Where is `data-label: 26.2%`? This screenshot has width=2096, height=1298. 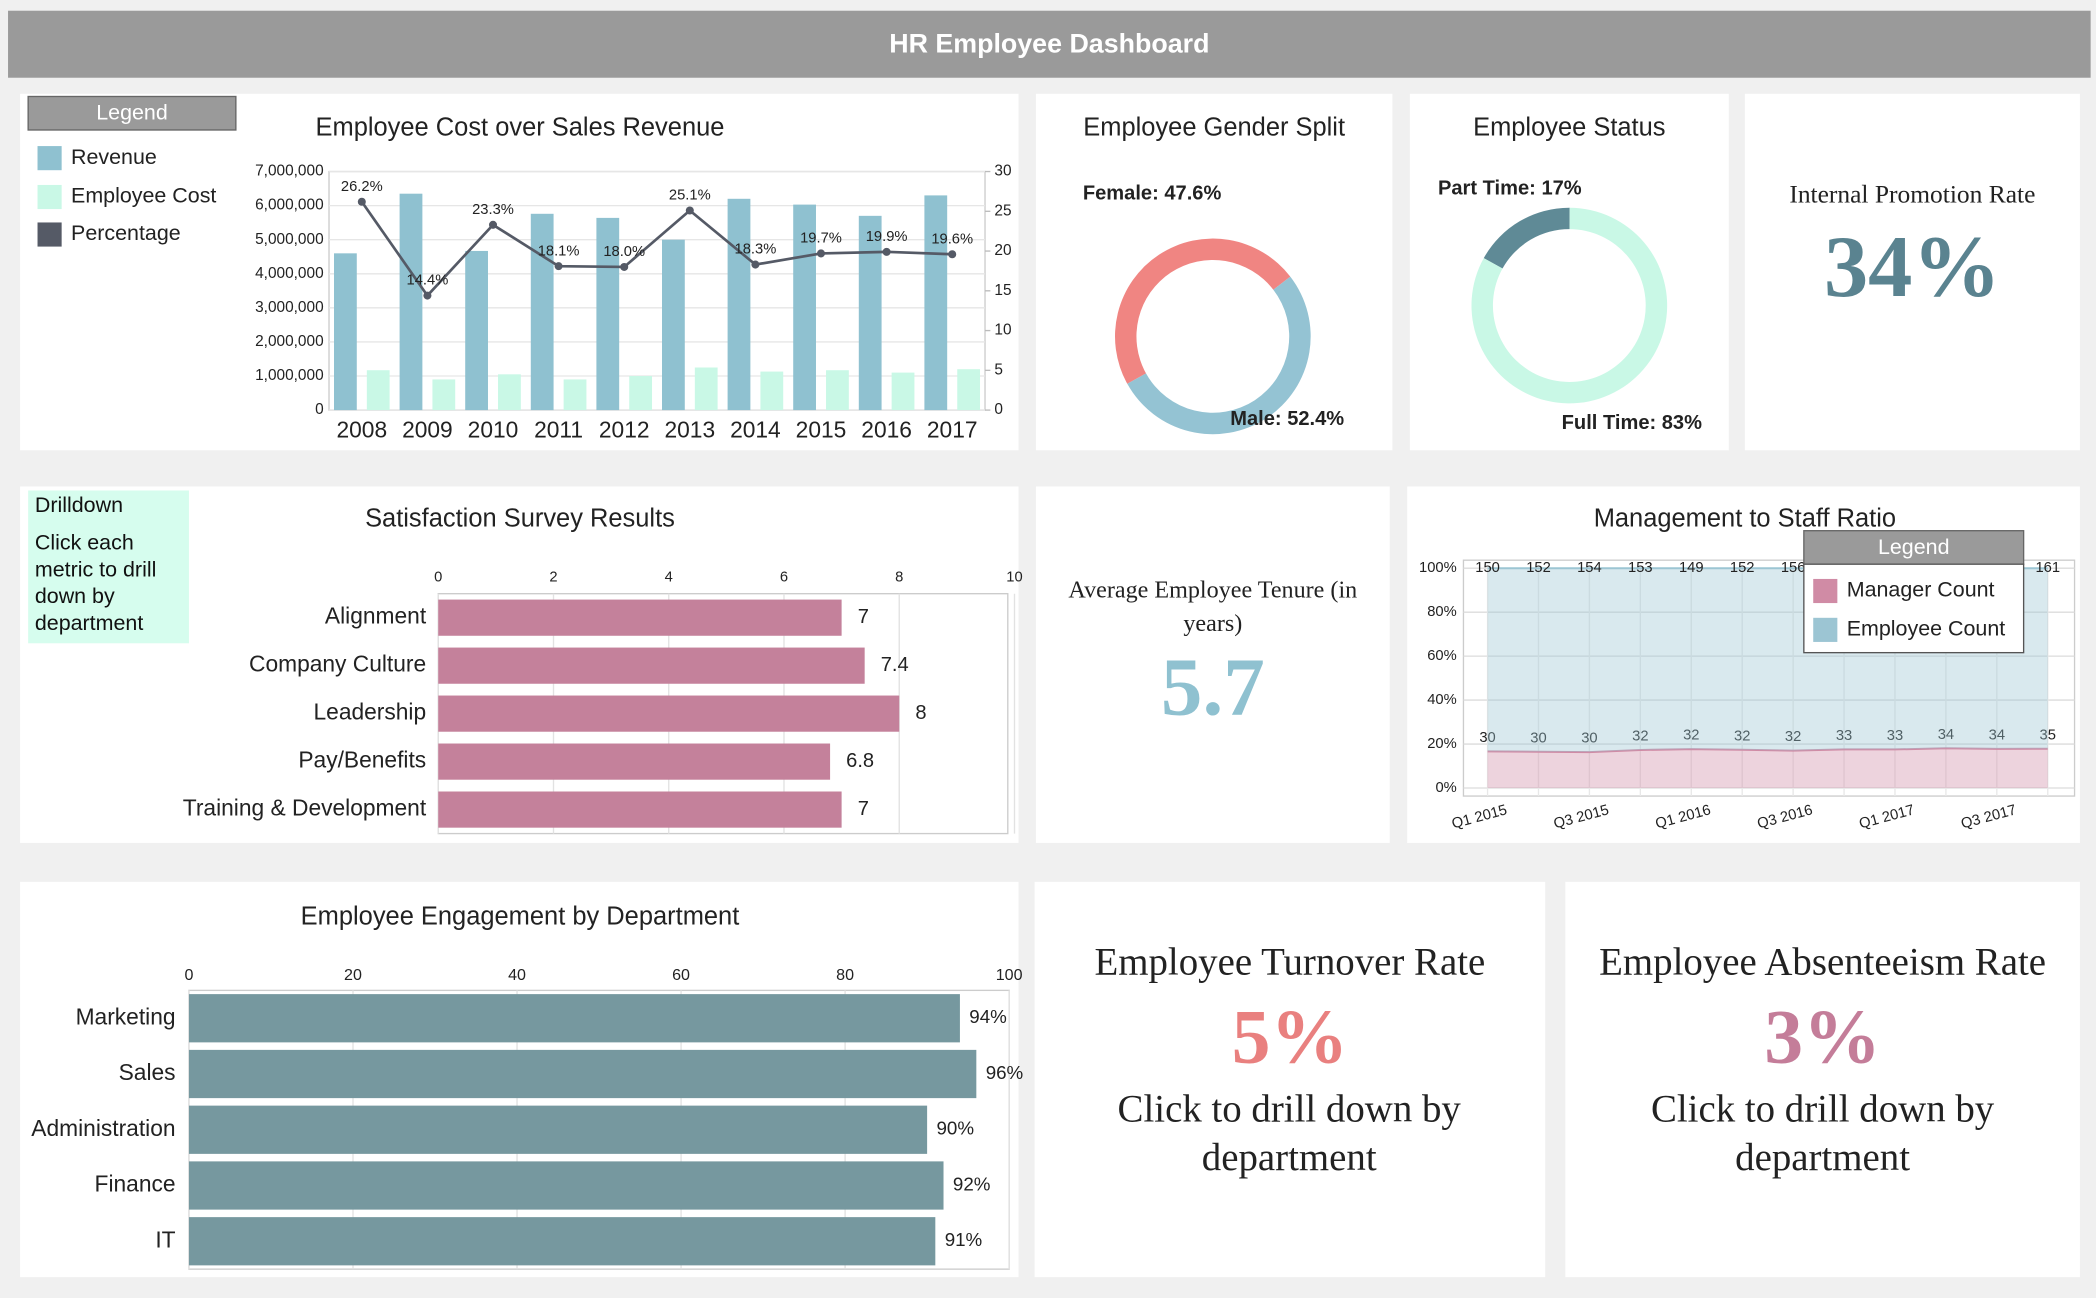 data-label: 26.2% is located at coordinates (362, 187).